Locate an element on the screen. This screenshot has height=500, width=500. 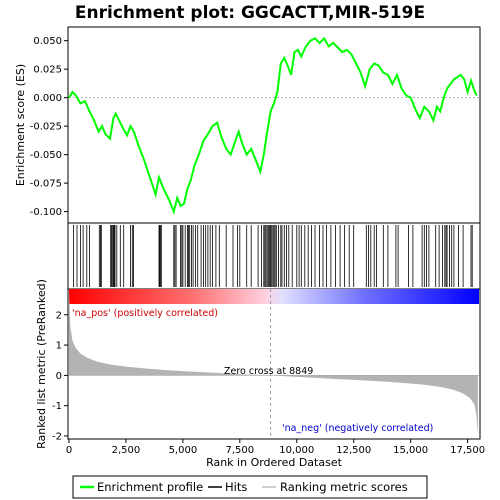
x-tick-label: 5,000 is located at coordinates (183, 450).